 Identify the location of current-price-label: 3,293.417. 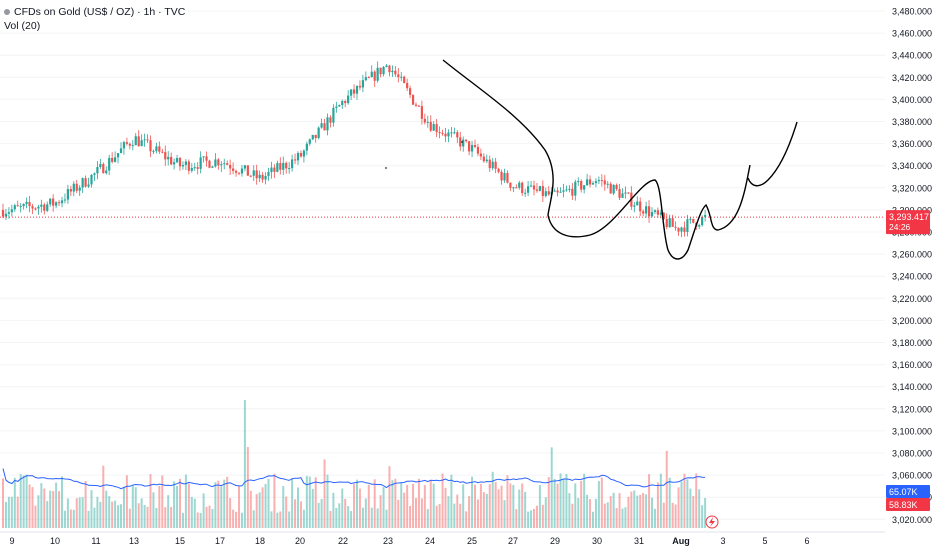
(909, 217).